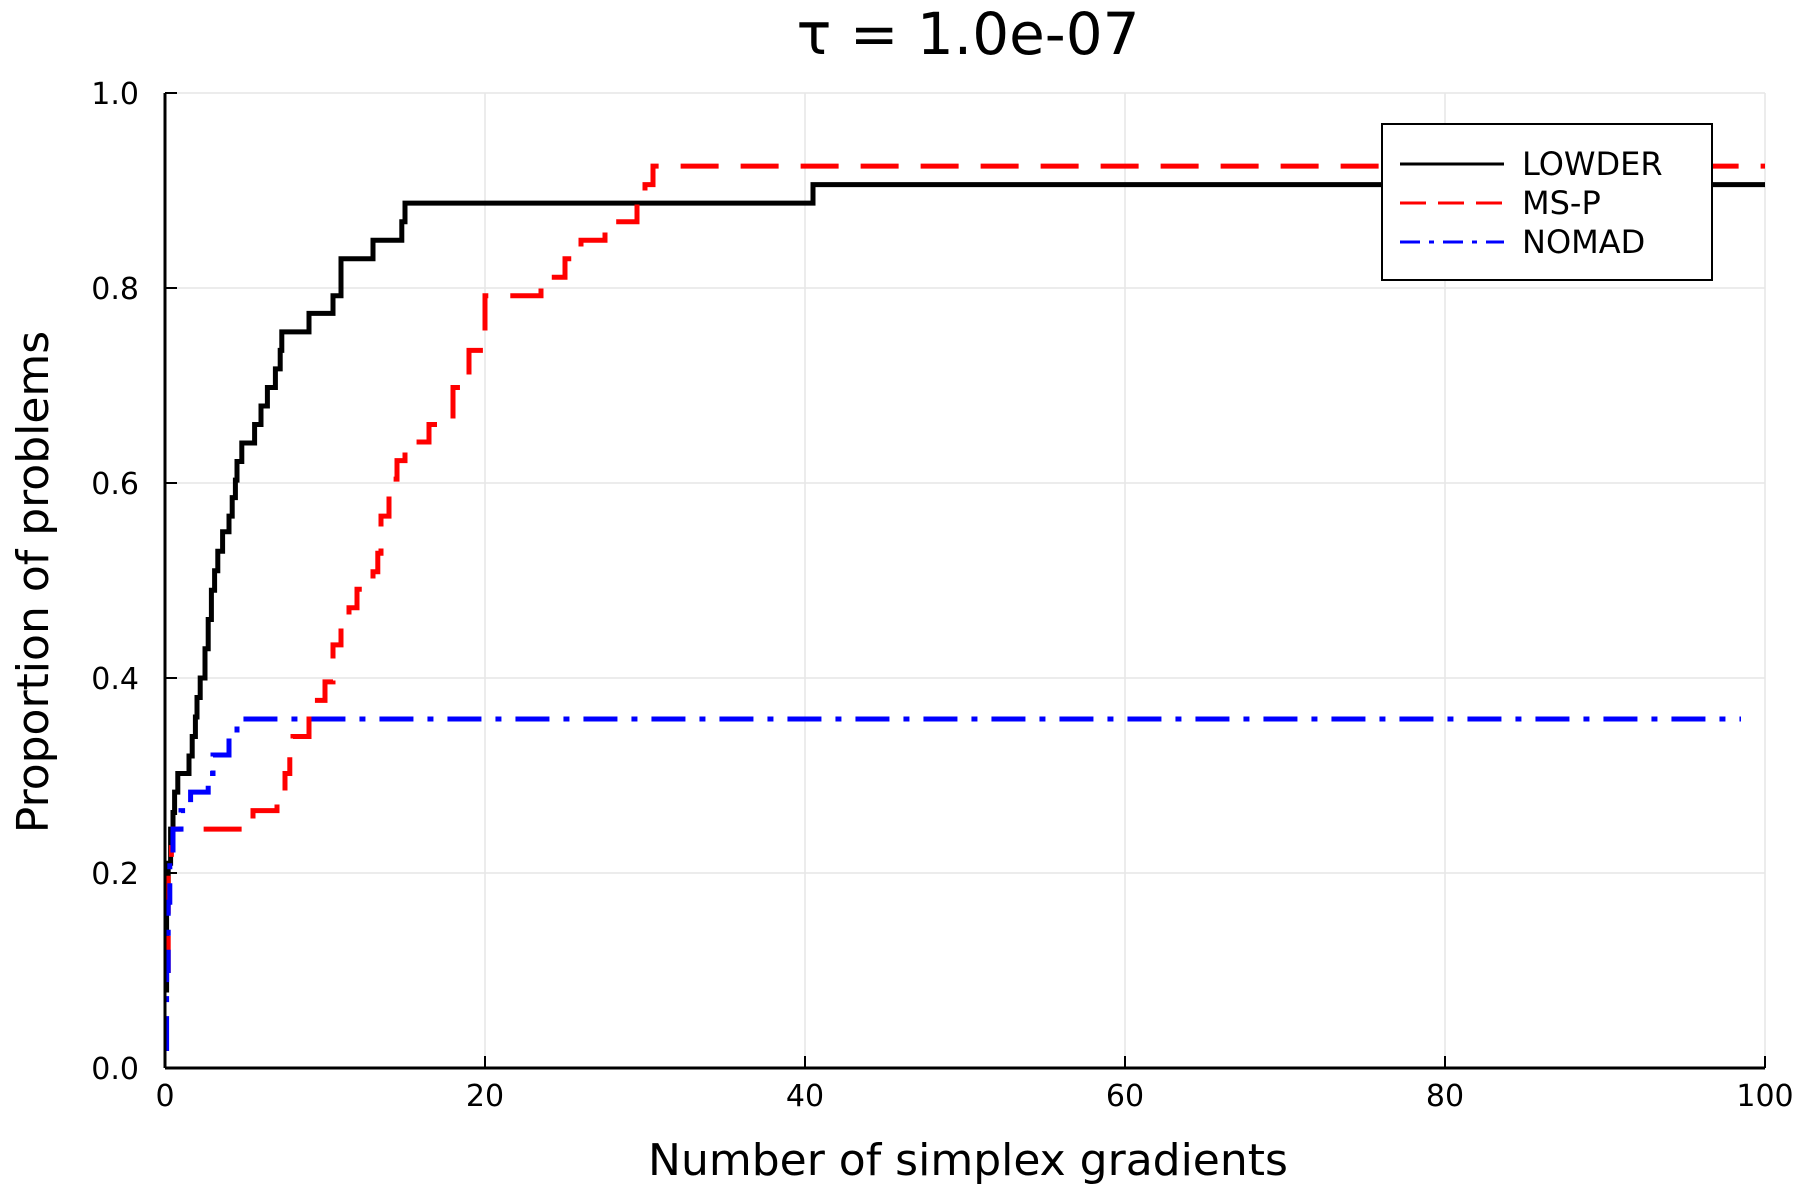  What do you see at coordinates (115, 1069) in the screenshot?
I see `y-tick-label: 0.0` at bounding box center [115, 1069].